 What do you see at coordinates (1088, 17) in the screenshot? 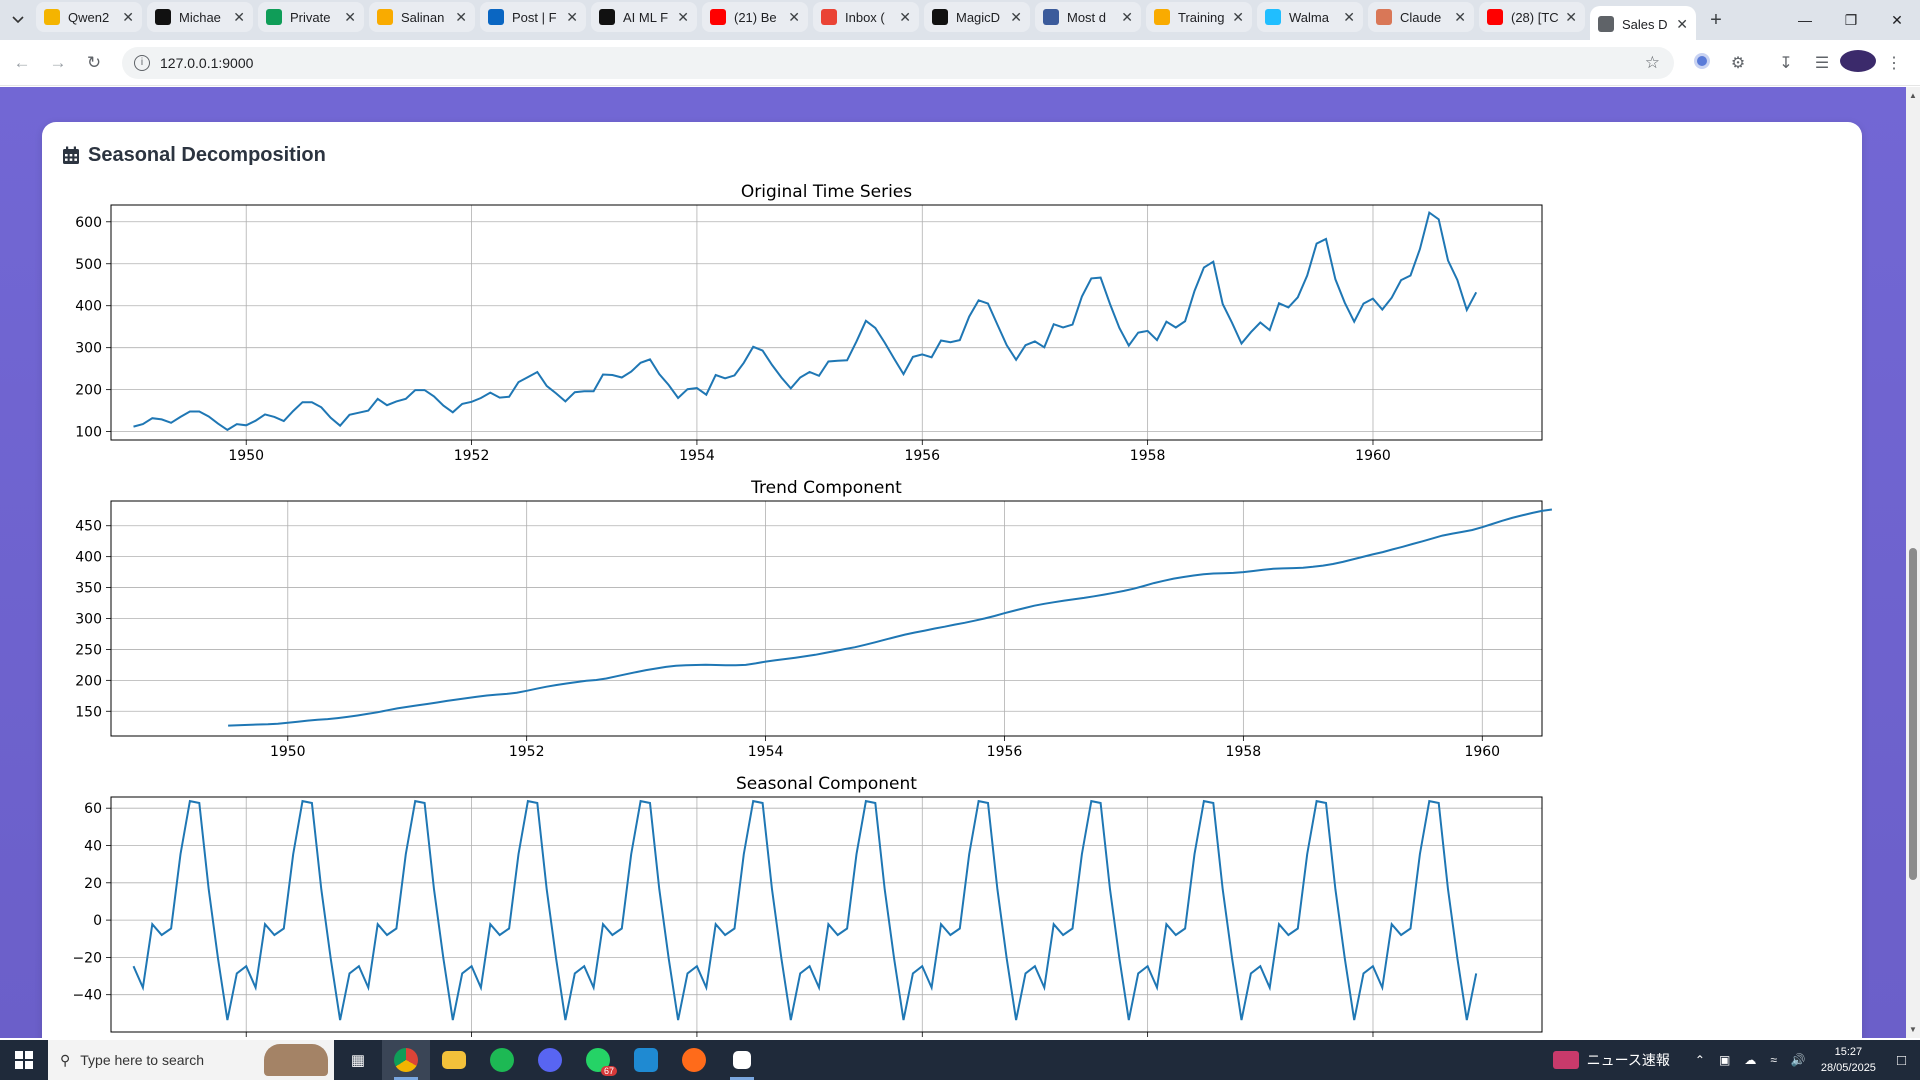
I see `browser-tab: Most d ✕` at bounding box center [1088, 17].